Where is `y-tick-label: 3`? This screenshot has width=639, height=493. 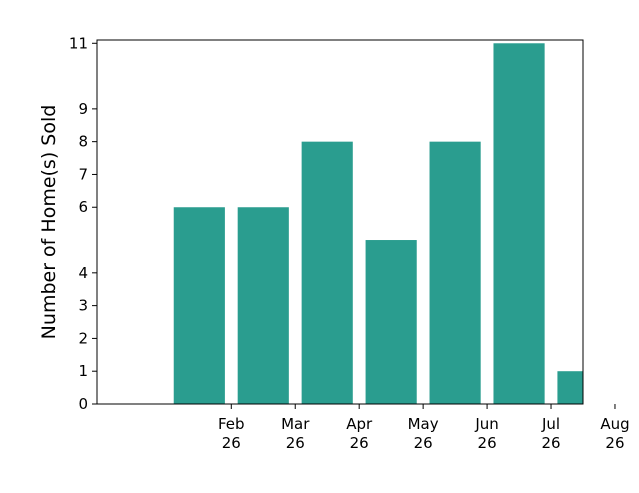 y-tick-label: 3 is located at coordinates (83, 306).